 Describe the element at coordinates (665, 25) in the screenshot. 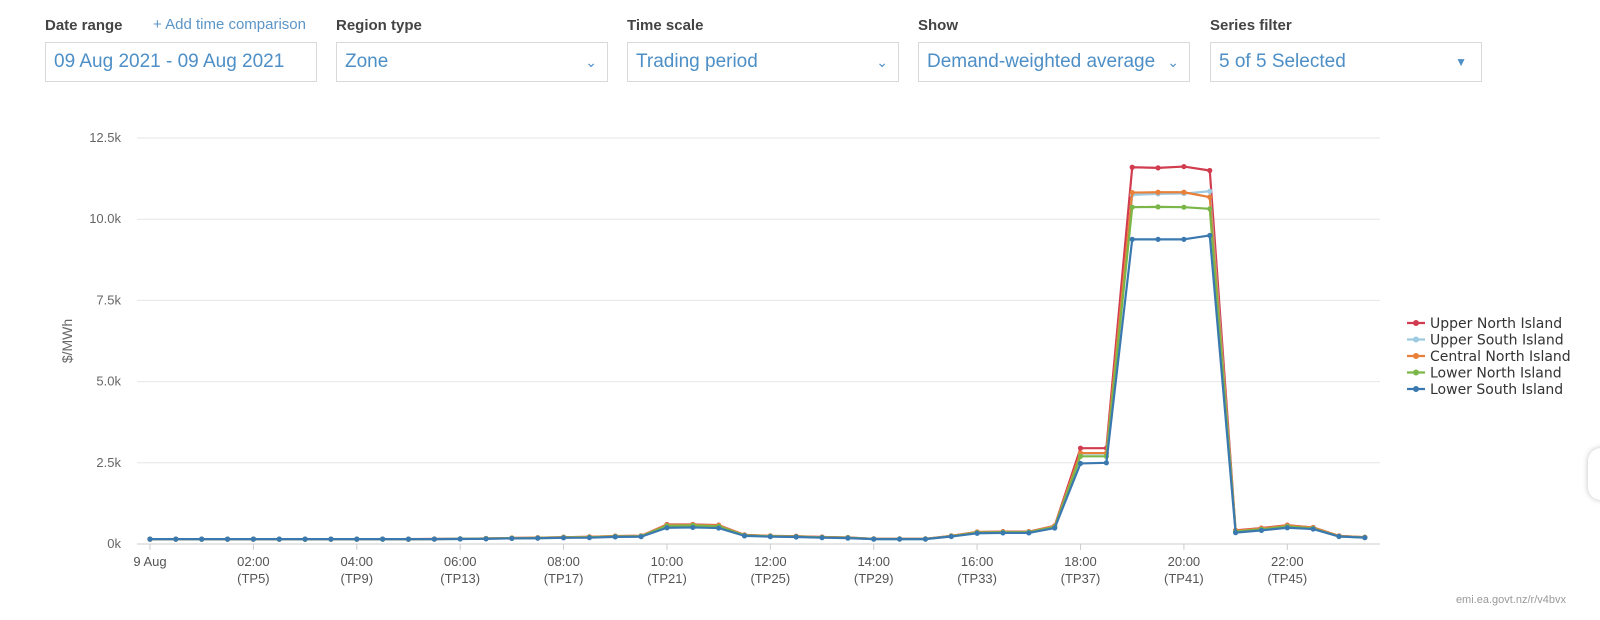

I see `time-scale-label: Time scale` at that location.